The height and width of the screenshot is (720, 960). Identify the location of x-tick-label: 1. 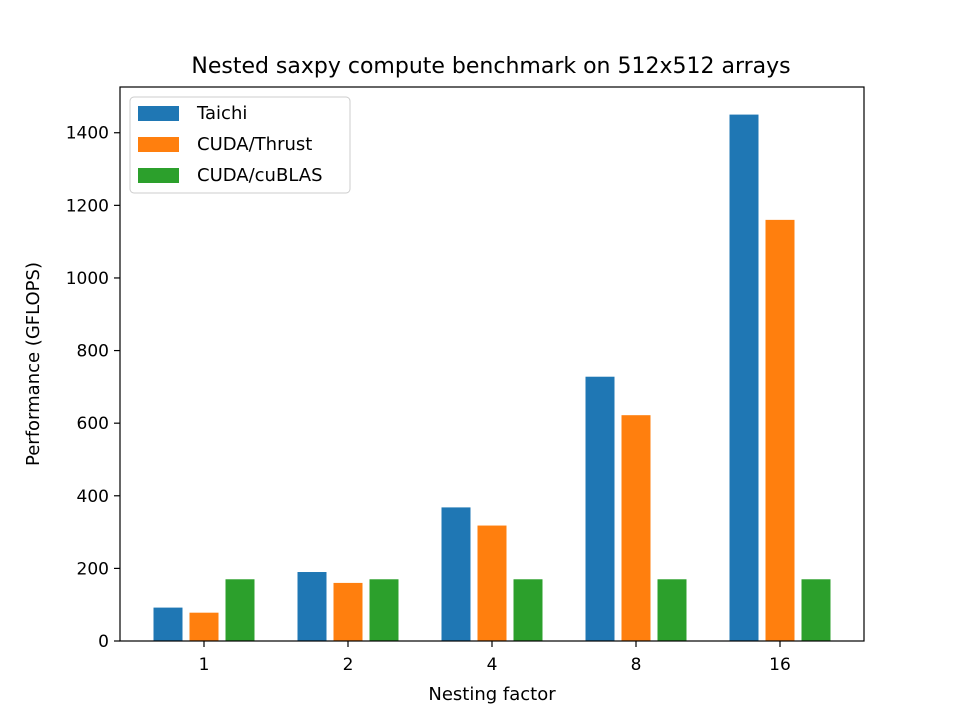
(204, 665).